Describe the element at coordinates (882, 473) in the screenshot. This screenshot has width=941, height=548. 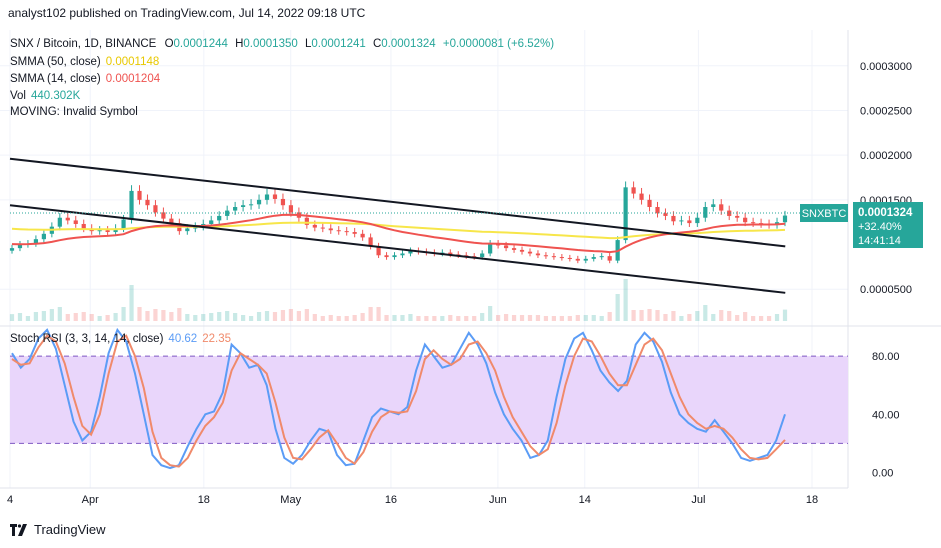
I see `stoch-tick-label: 0.00` at that location.